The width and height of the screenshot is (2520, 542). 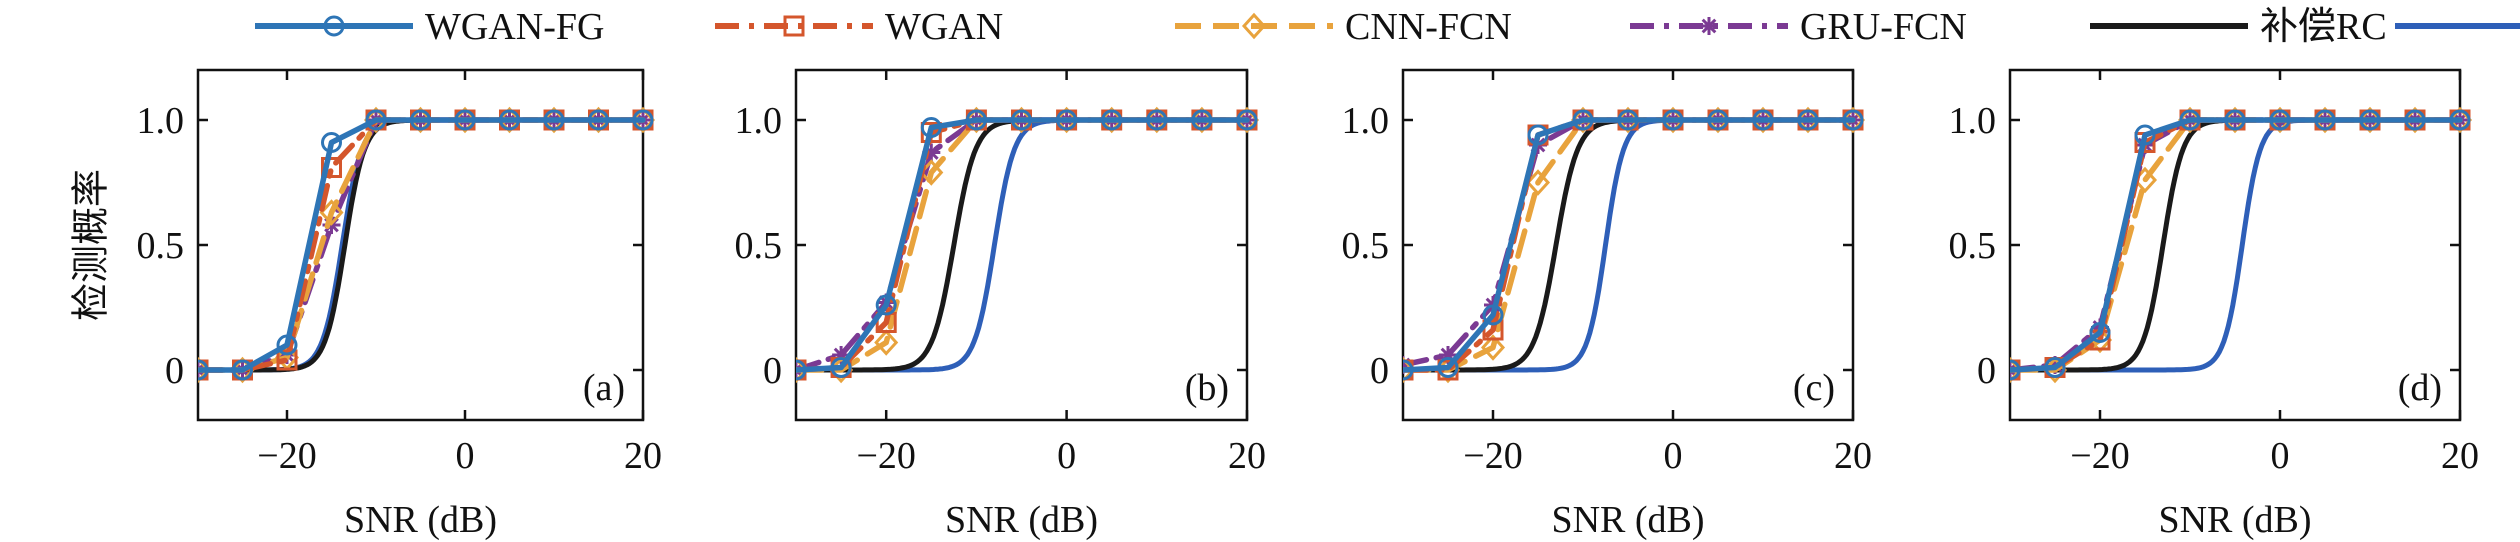 I want to click on legend-label: 补偿RC, so click(x=2323, y=27).